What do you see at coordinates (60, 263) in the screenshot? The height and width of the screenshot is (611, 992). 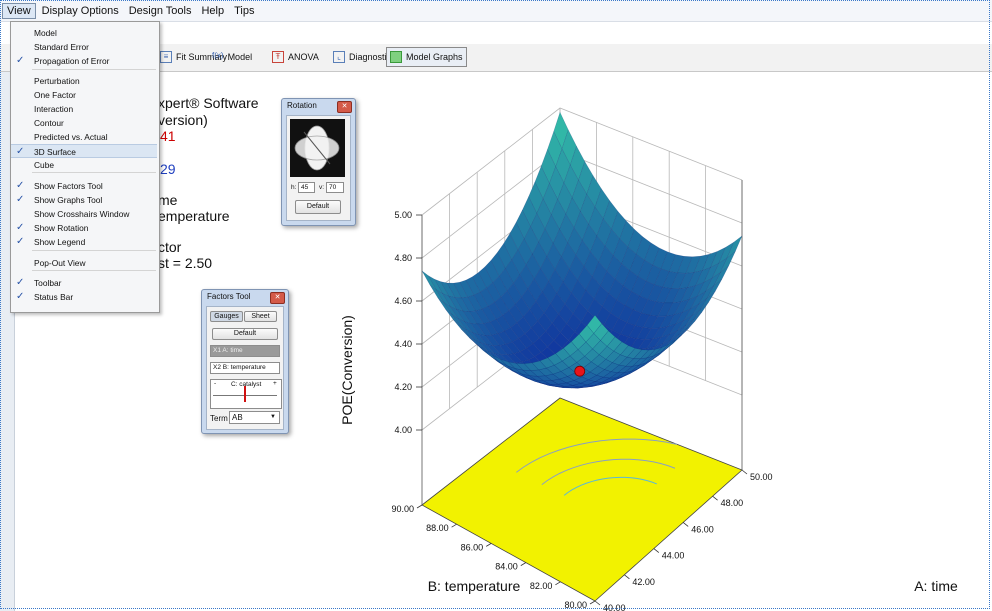 I see `menu-item-label: Pop-Out View` at bounding box center [60, 263].